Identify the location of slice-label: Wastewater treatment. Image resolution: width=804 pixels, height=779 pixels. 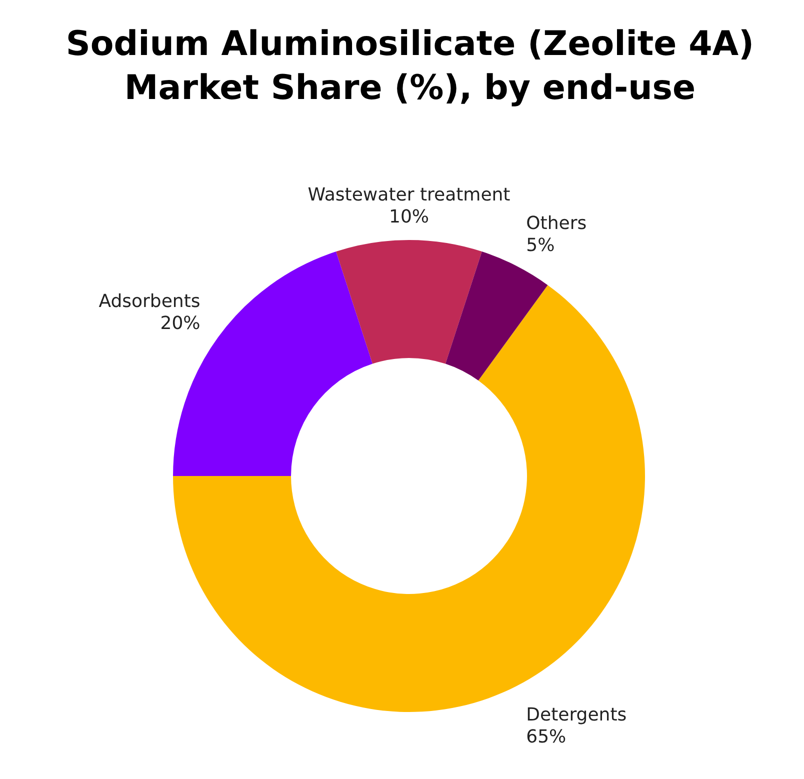
(409, 195).